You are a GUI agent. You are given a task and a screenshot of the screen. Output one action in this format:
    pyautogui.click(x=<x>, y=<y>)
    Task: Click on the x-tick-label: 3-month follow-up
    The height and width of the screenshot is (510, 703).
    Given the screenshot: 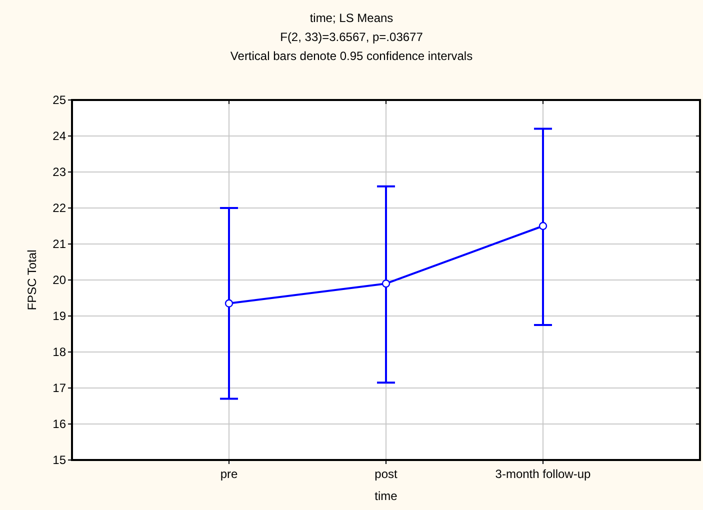 What is the action you would take?
    pyautogui.click(x=543, y=474)
    